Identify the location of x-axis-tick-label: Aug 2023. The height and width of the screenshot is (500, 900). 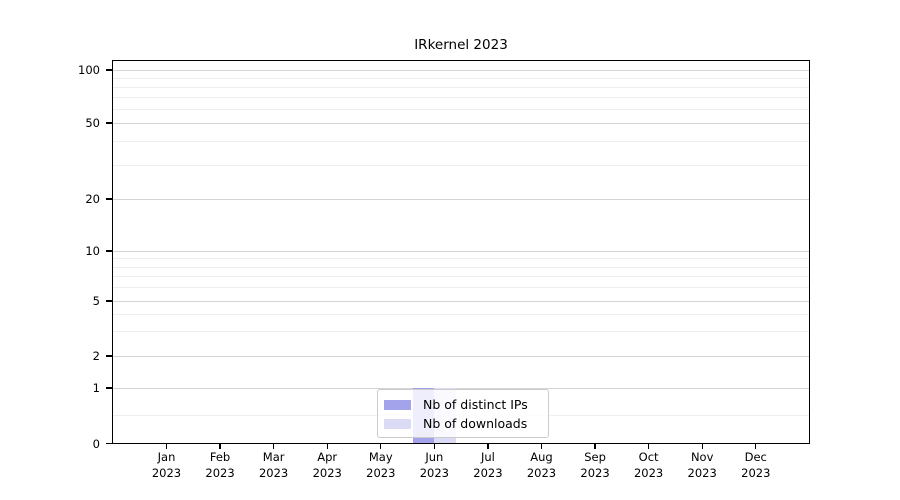
(541, 465).